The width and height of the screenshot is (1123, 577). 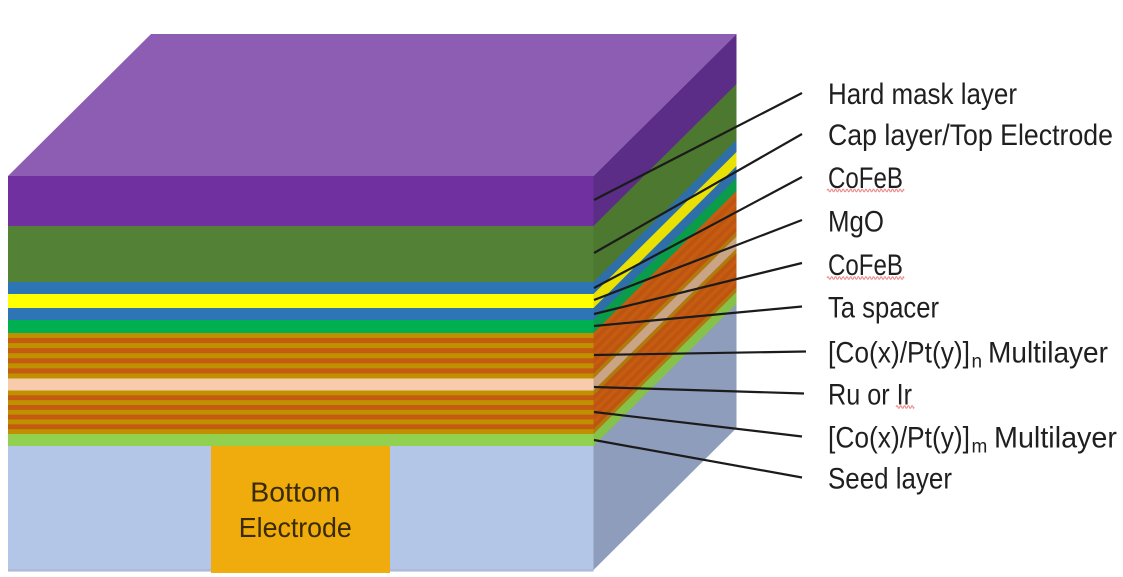 What do you see at coordinates (856, 221) in the screenshot?
I see `svg-text: MgO` at bounding box center [856, 221].